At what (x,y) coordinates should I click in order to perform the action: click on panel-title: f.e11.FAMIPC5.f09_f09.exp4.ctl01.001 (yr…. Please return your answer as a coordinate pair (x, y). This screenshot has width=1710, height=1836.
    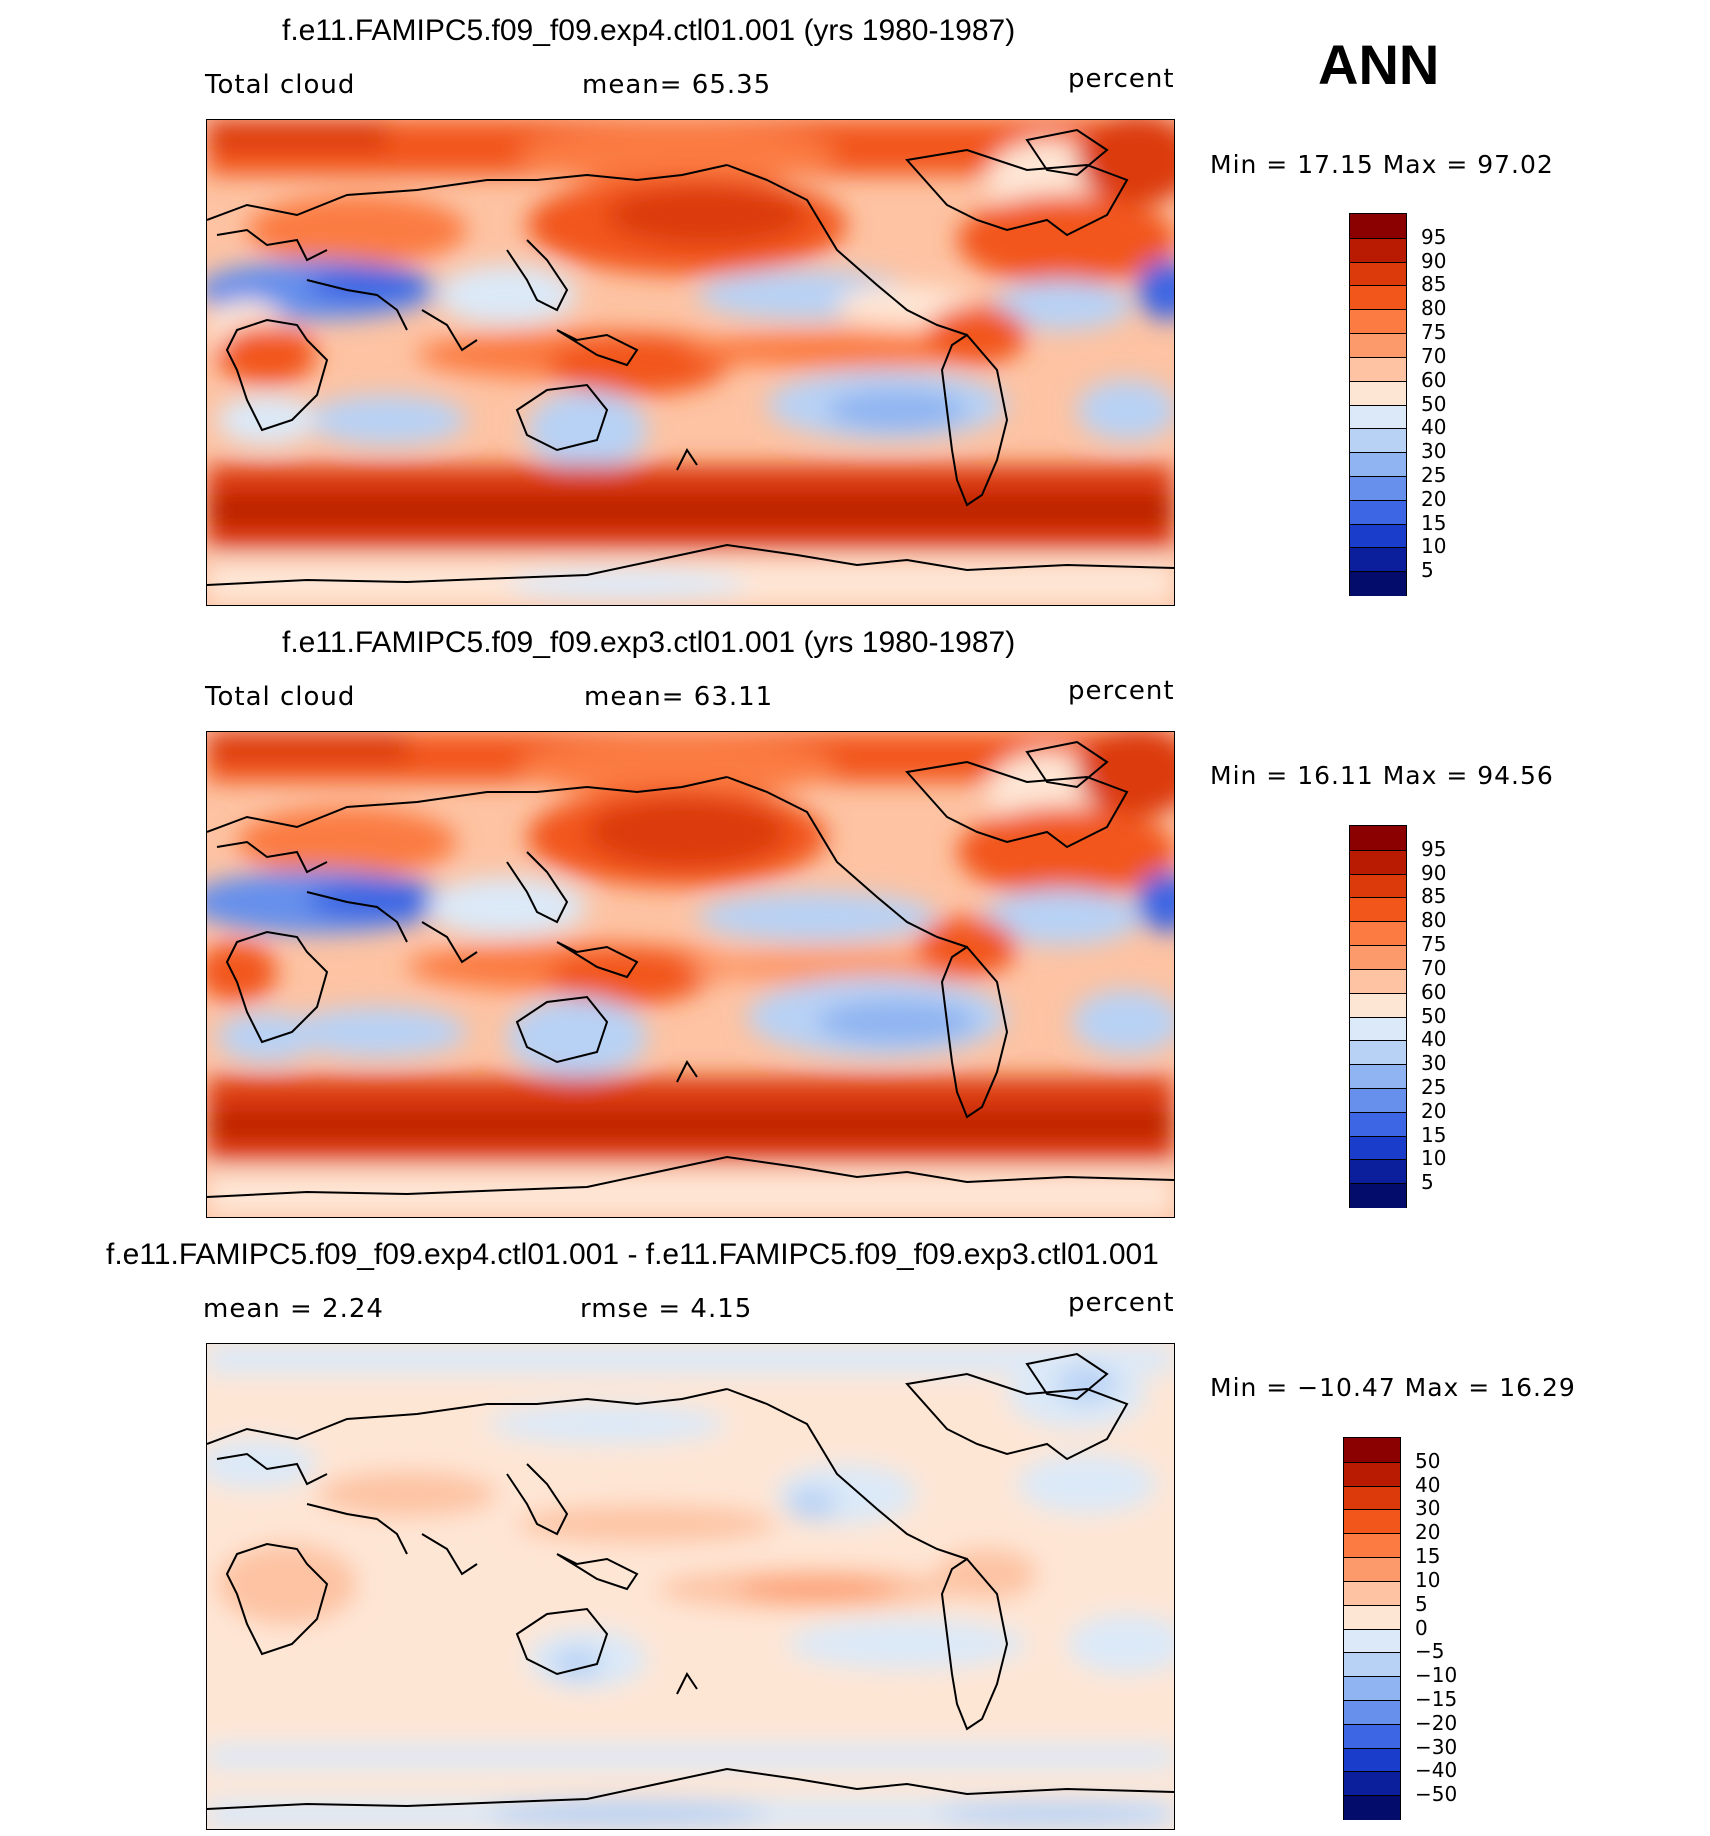
    Looking at the image, I should click on (649, 30).